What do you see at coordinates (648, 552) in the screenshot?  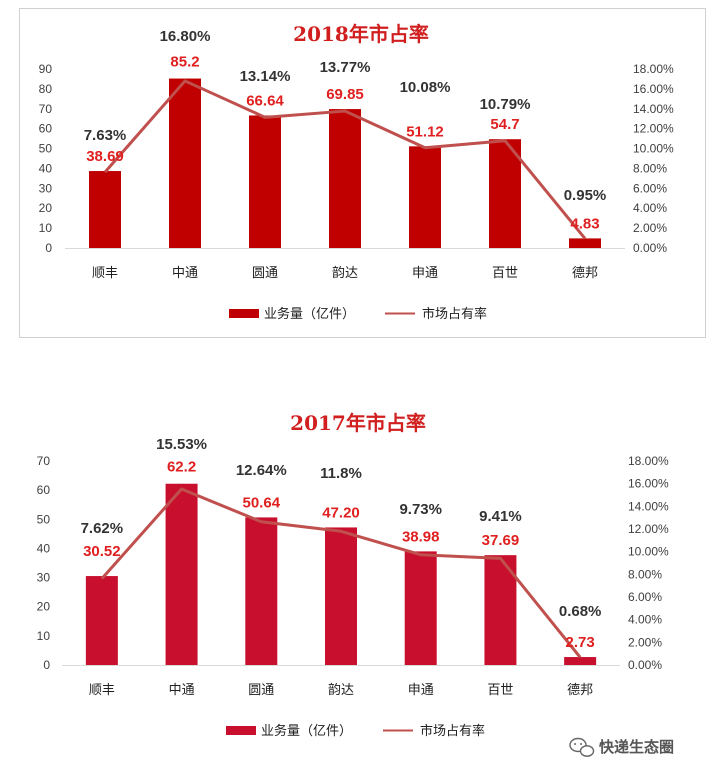 I see `right-axis-tick-5: 10.00%` at bounding box center [648, 552].